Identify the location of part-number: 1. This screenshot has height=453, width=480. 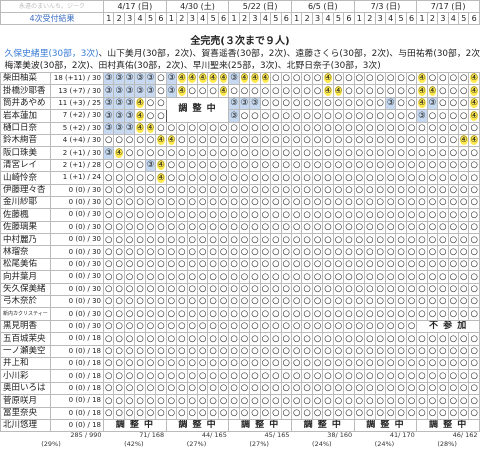
(296, 18).